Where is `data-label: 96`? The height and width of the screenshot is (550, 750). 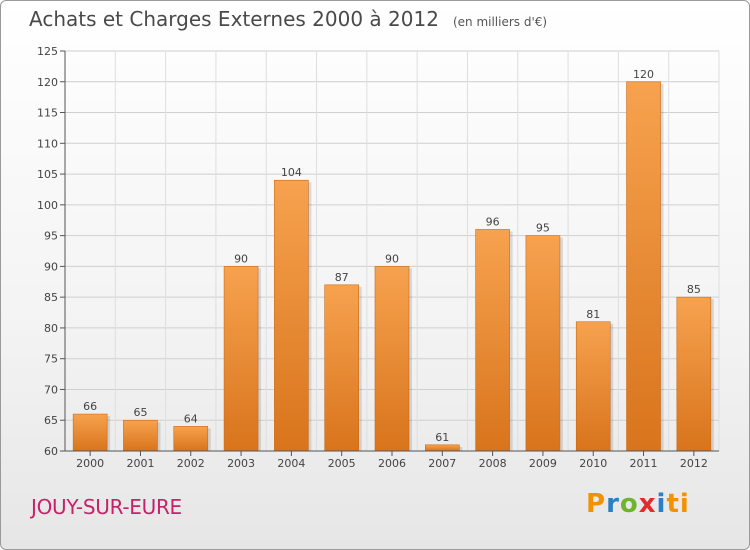
data-label: 96 is located at coordinates (493, 221).